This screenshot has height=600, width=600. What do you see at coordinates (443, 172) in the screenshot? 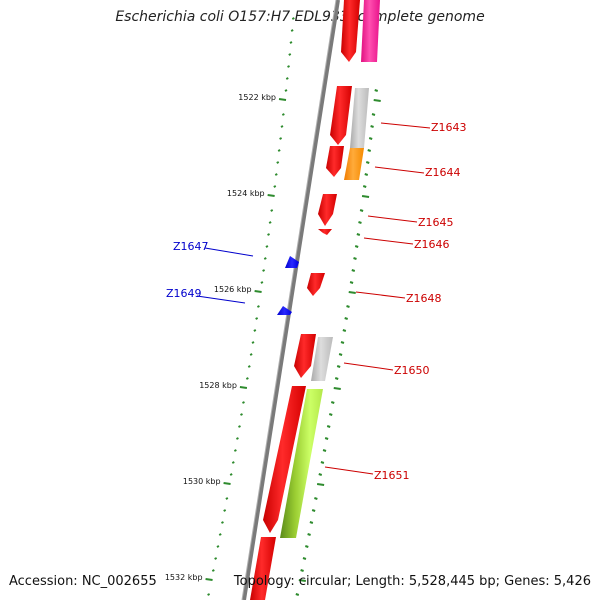
I see `gene-label-z1644: Z1644` at bounding box center [443, 172].